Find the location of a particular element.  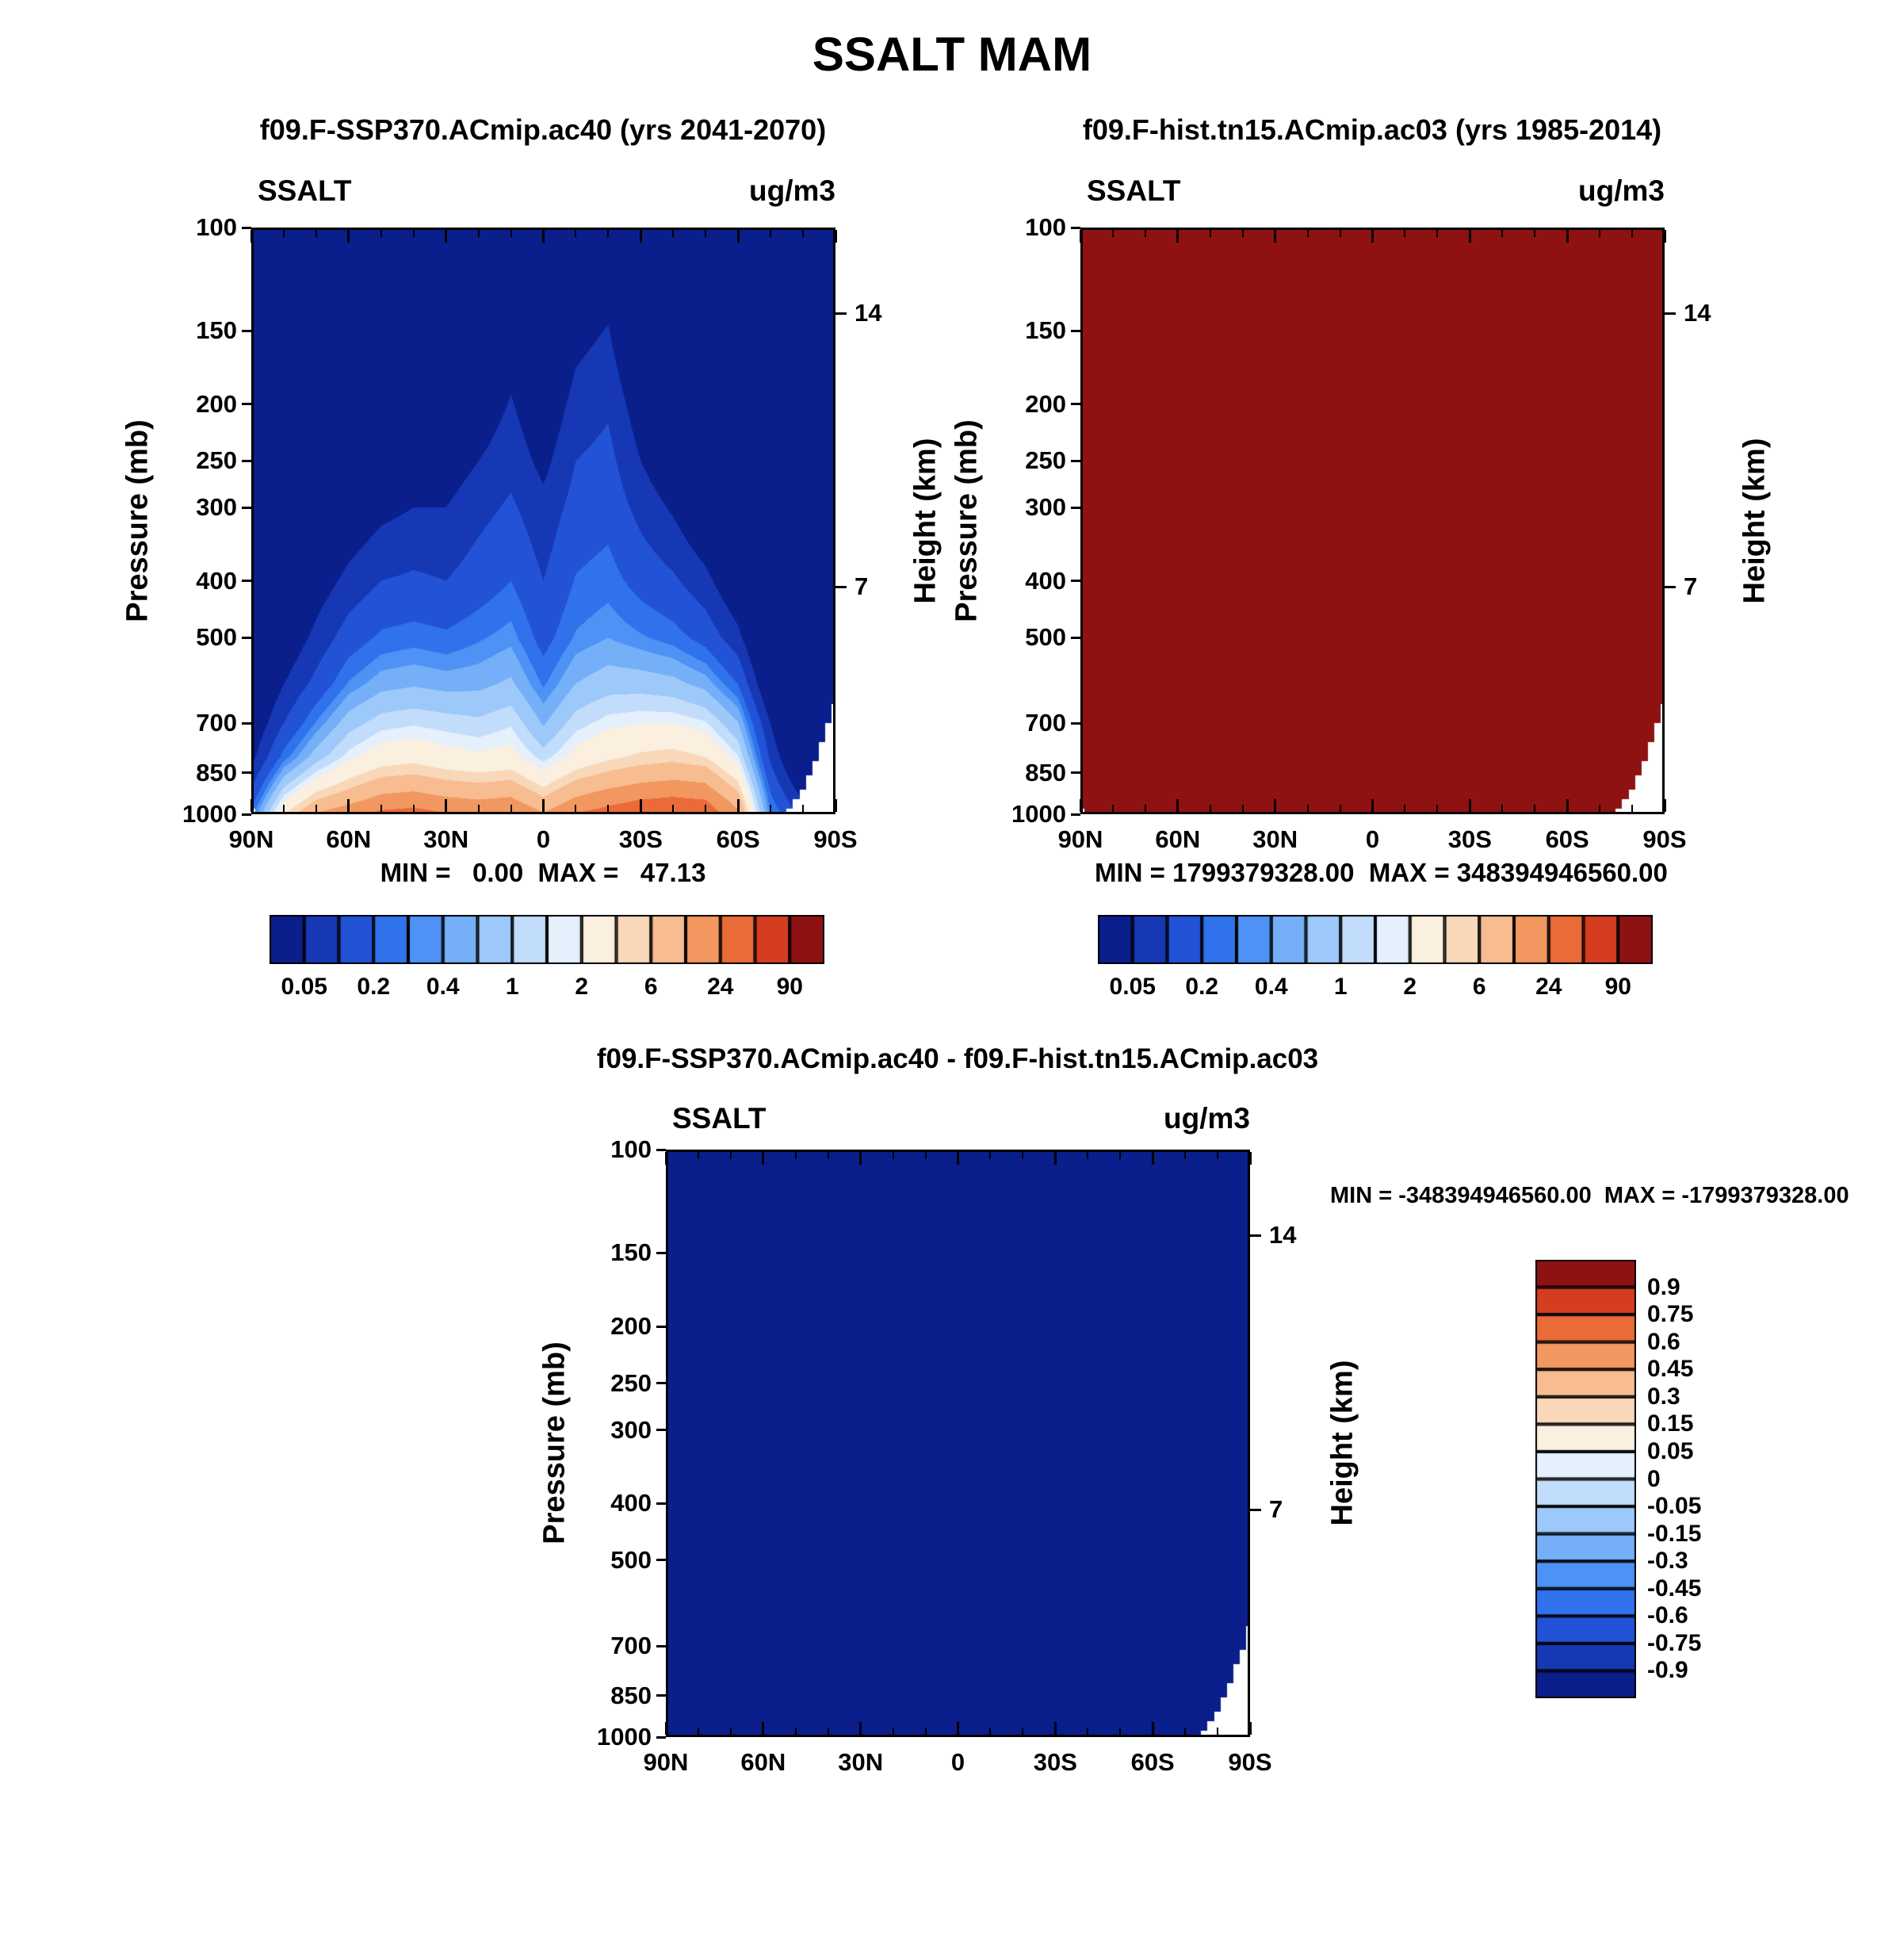

diff-colorbar-label: -0.05 is located at coordinates (1674, 1506).